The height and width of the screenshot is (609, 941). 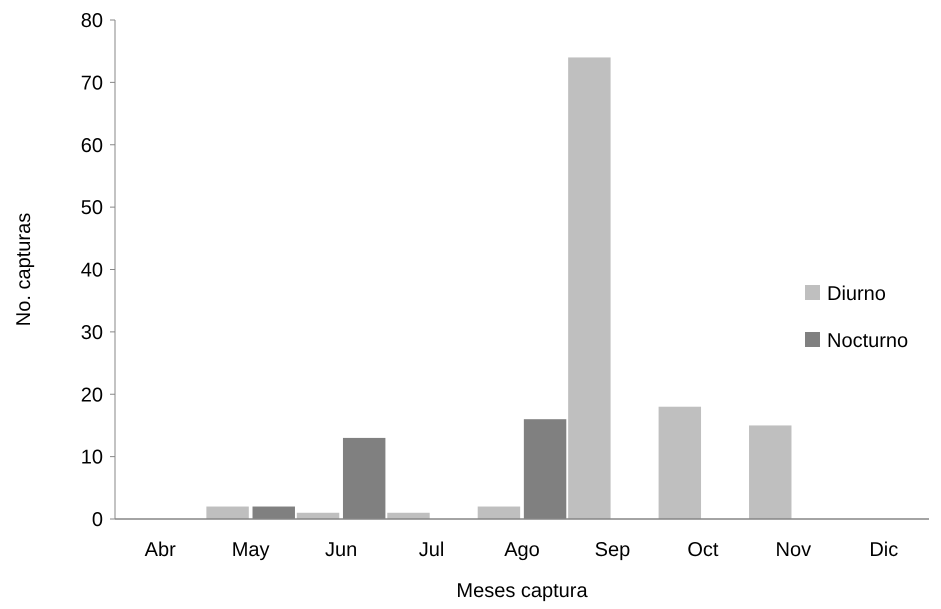 I want to click on legend-label: Nocturno, so click(x=867, y=341).